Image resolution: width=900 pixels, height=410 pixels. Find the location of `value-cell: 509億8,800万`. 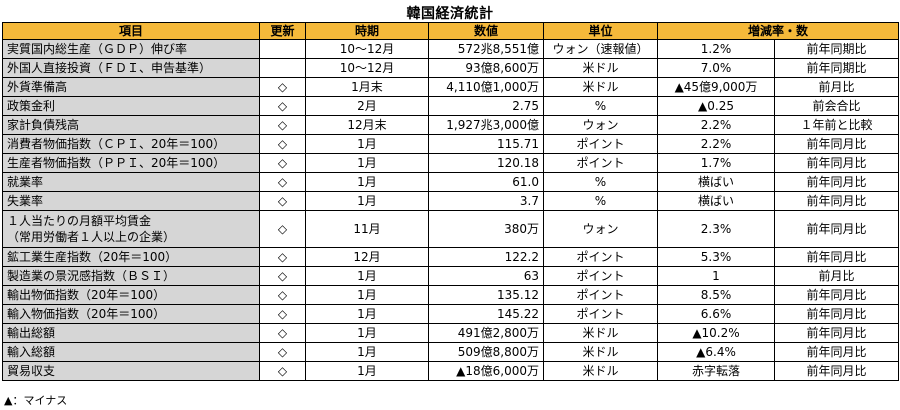

value-cell: 509億8,800万 is located at coordinates (486, 352).